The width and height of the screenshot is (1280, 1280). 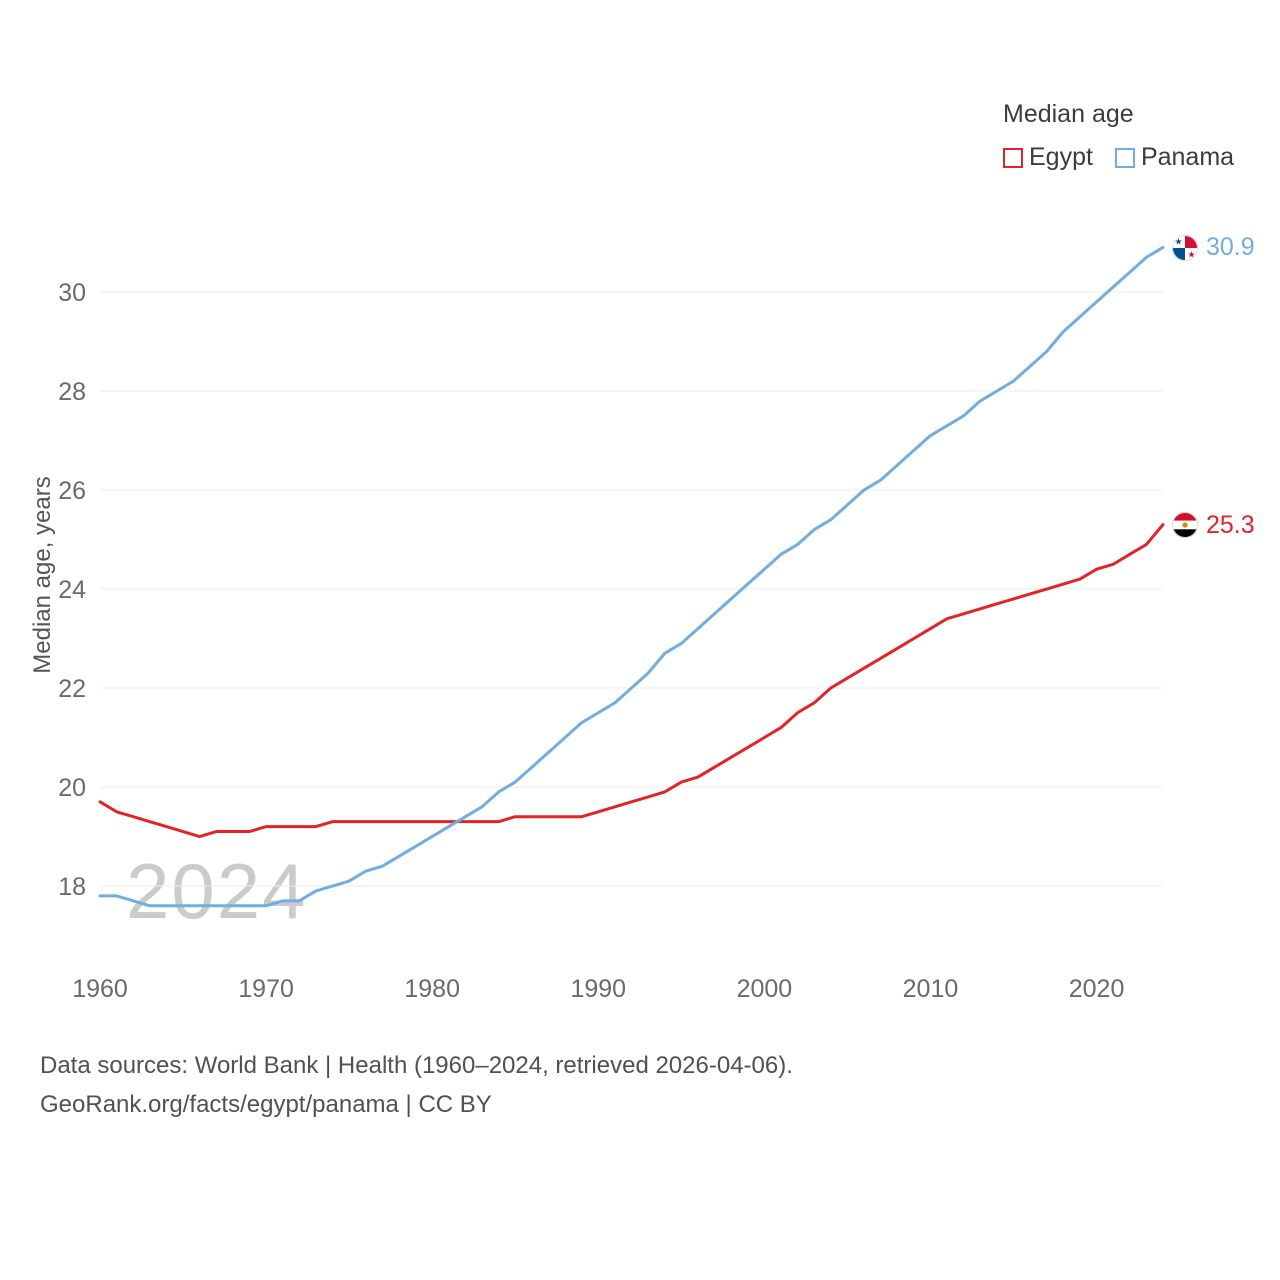 I want to click on y-tick-label: 24, so click(x=72, y=590).